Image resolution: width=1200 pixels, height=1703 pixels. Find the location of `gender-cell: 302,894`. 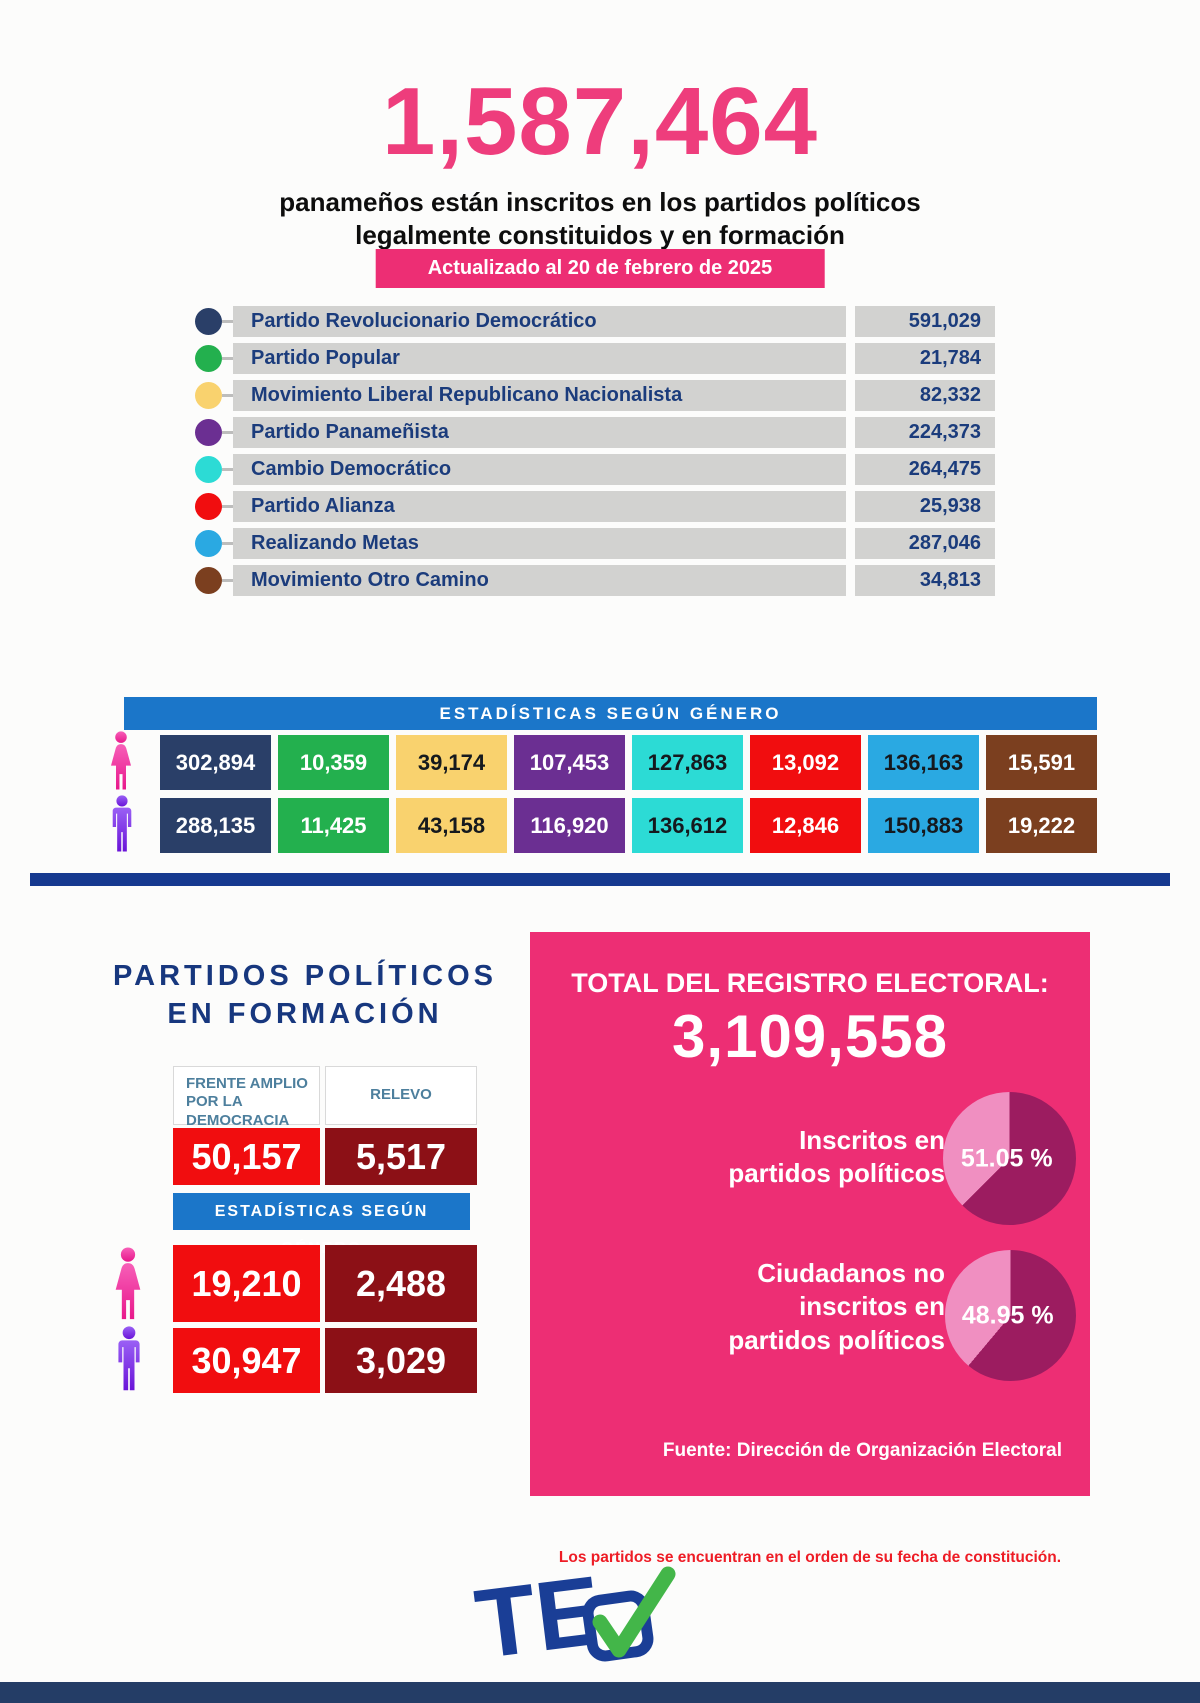

gender-cell: 302,894 is located at coordinates (215, 762).